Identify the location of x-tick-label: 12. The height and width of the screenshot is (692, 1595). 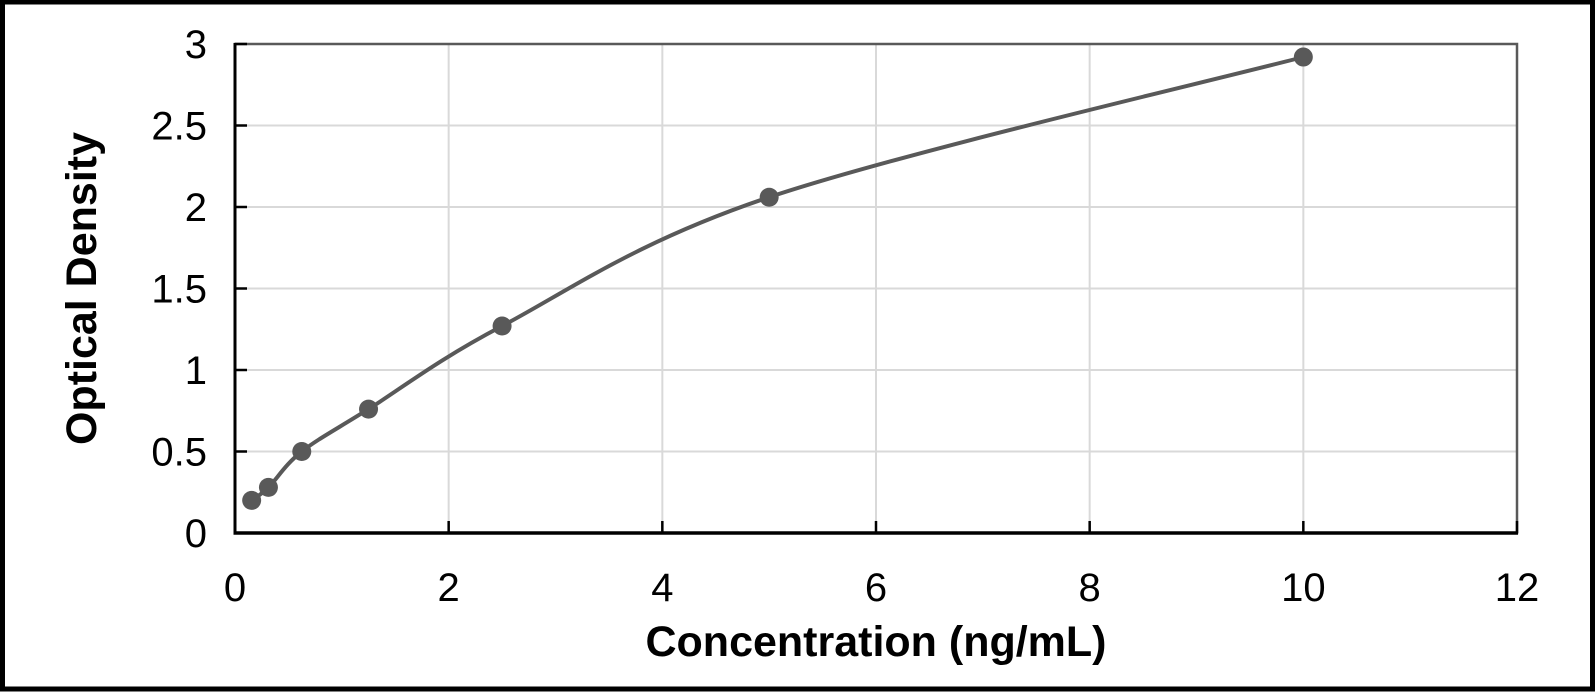
(1517, 588).